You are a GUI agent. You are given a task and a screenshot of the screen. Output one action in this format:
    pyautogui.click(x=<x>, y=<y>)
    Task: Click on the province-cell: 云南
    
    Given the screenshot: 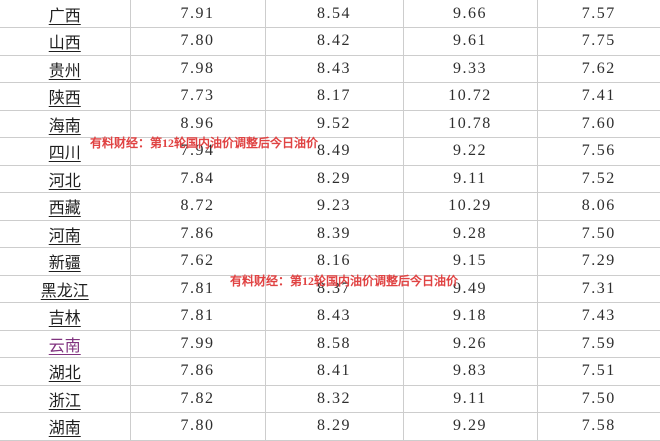 What is the action you would take?
    pyautogui.click(x=65, y=344)
    